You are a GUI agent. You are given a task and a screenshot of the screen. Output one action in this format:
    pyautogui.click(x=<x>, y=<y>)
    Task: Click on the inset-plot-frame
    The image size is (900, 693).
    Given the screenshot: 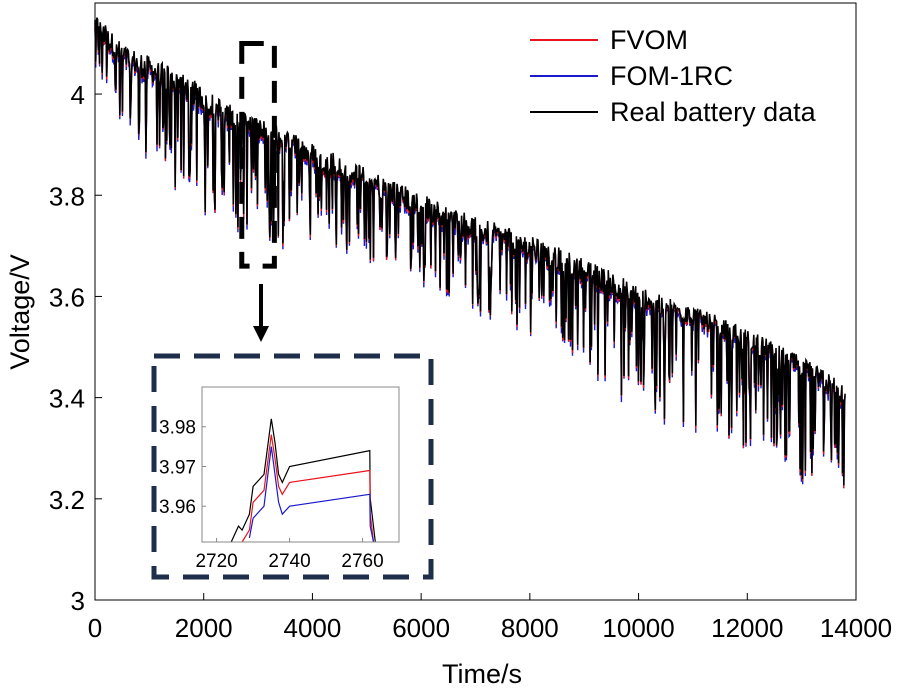 What is the action you would take?
    pyautogui.click(x=300, y=464)
    